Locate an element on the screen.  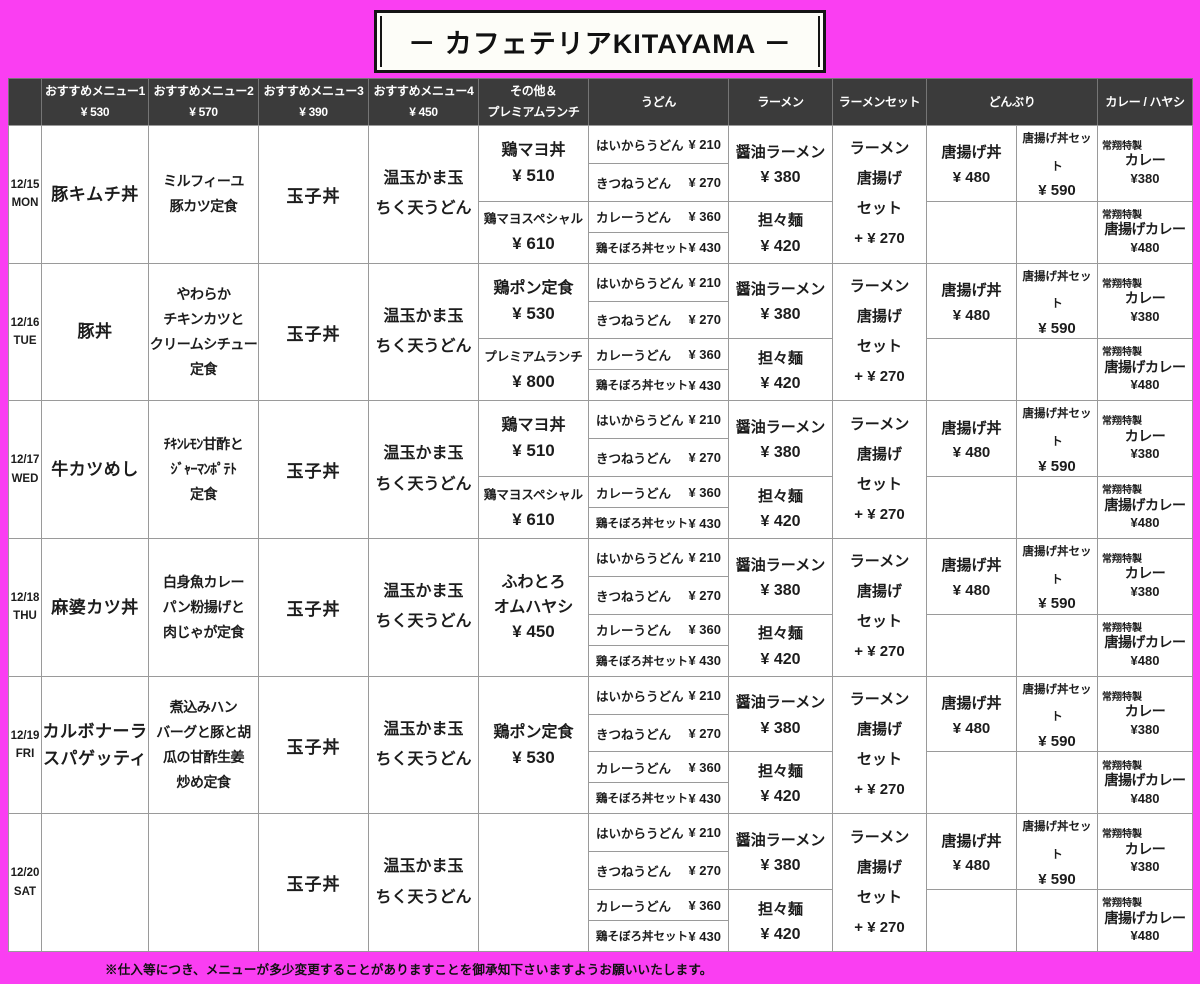
donburi-set-name: 唐揚げ丼セット is located at coordinates (1057, 153).